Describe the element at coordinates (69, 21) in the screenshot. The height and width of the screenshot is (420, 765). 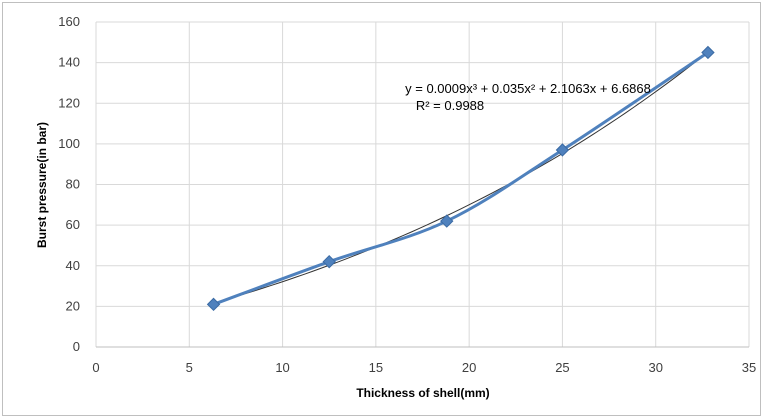
I see `y-tick-label: 160` at that location.